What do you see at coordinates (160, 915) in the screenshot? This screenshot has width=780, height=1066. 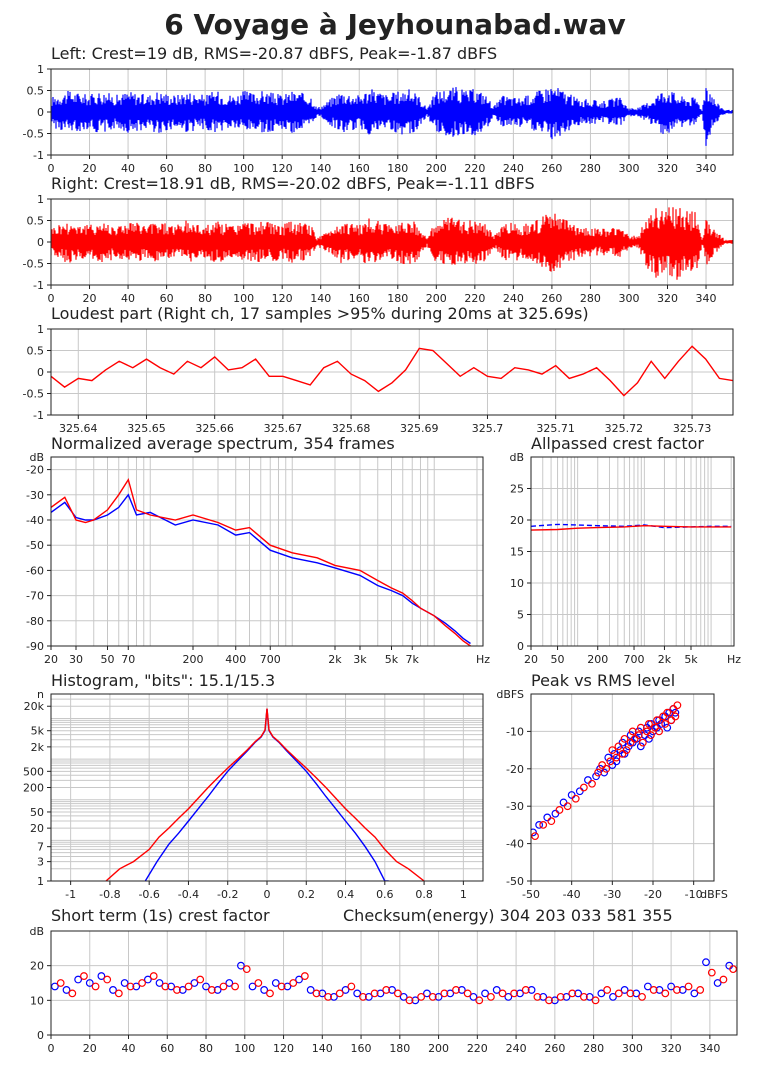 I see `short-term-crest-title: Short term (1s) crest factor` at bounding box center [160, 915].